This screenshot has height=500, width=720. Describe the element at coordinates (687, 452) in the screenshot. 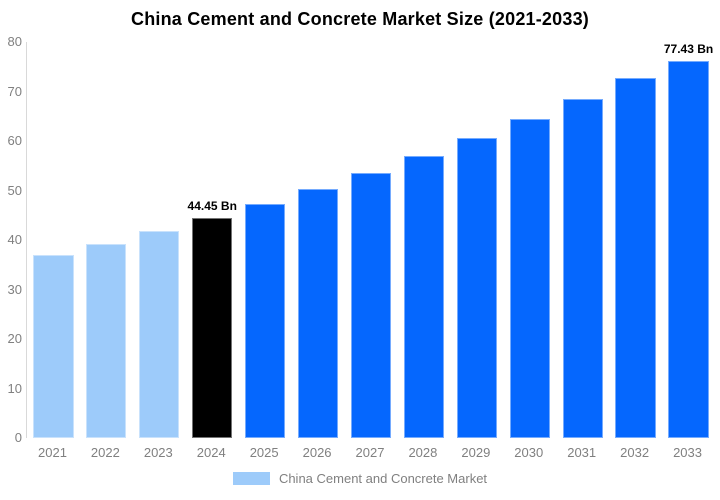

I see `x-axis-label: 2033` at that location.